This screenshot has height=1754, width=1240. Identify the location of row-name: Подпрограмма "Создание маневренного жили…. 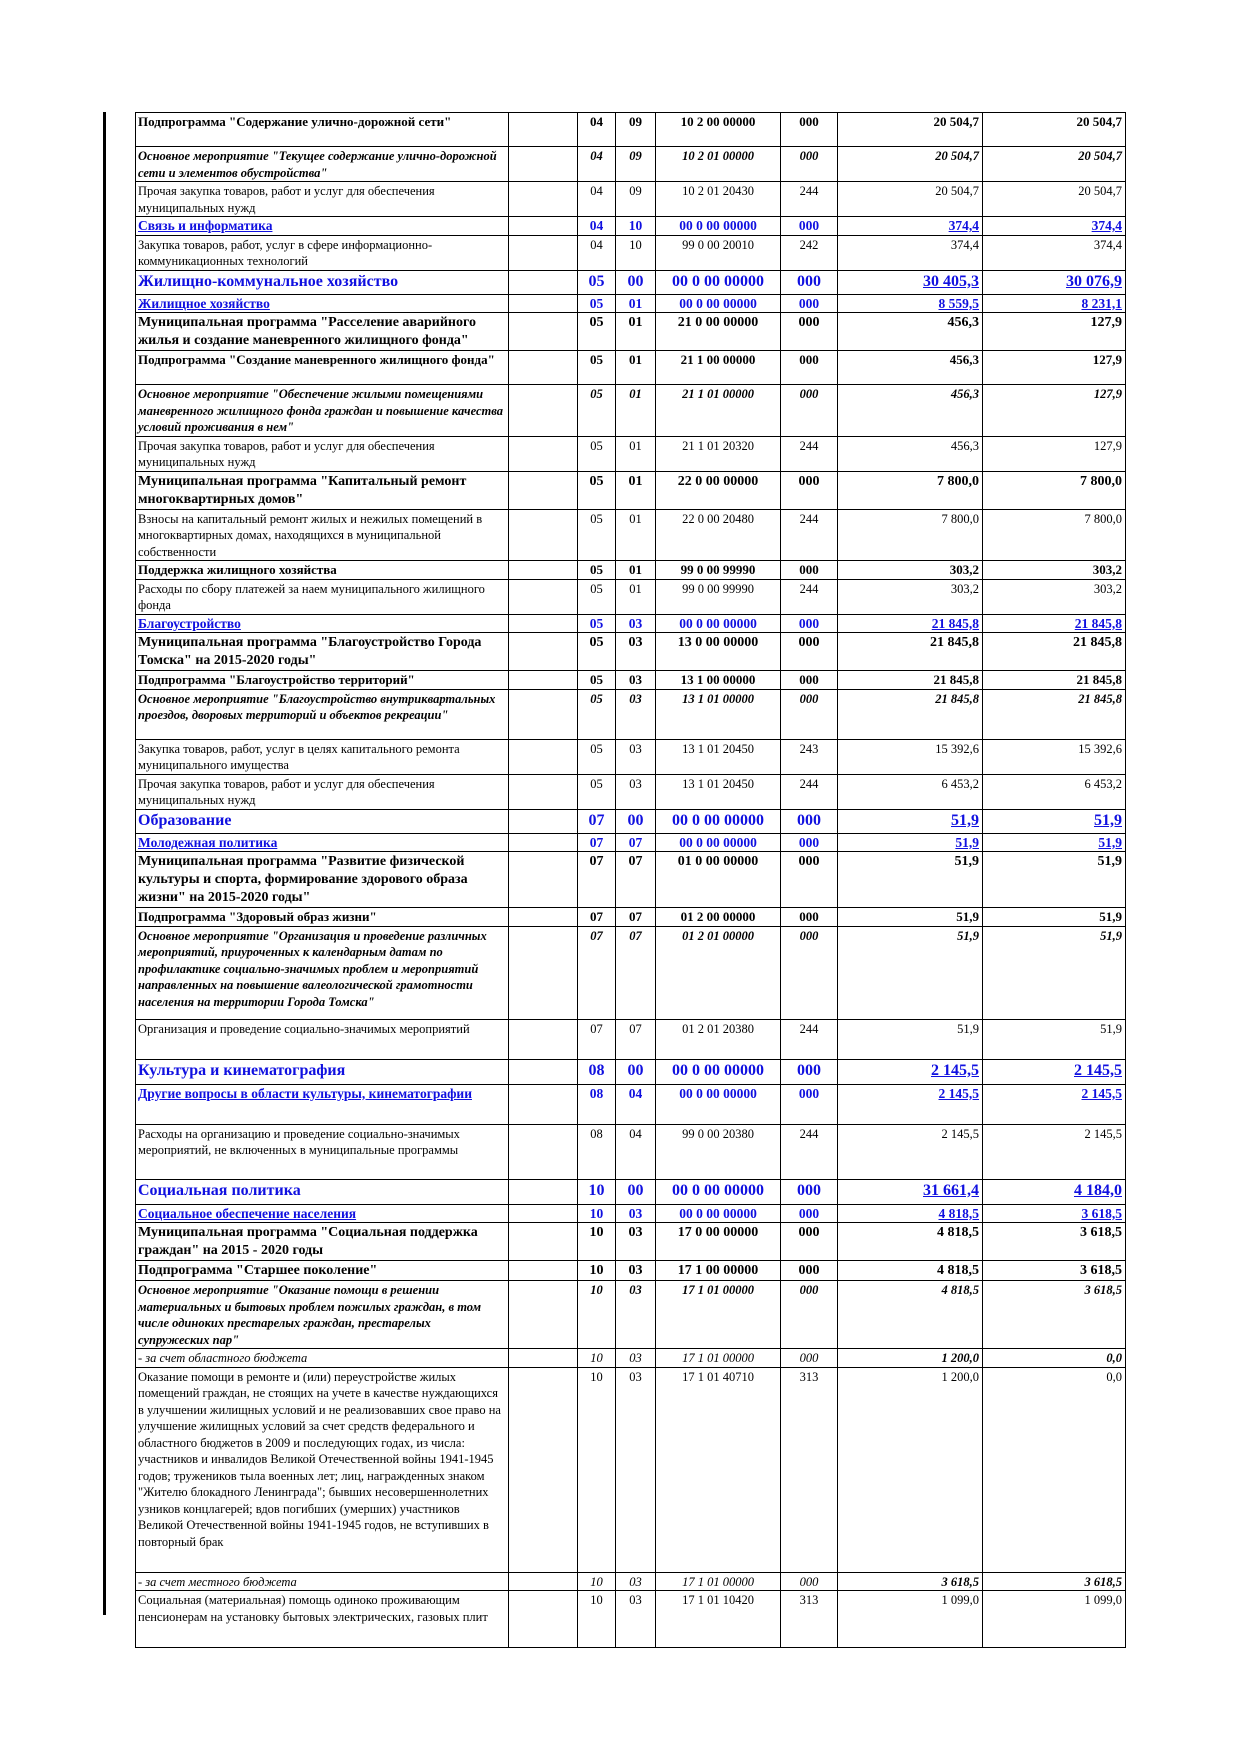
(322, 367).